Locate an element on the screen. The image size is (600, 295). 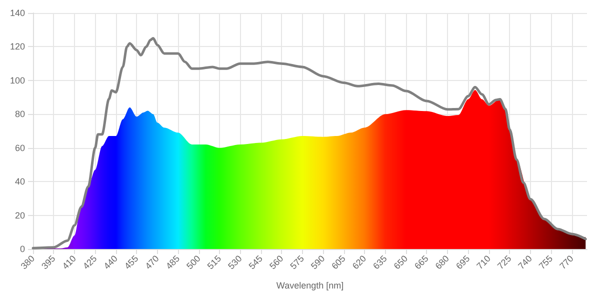
y-tick-label: 20 is located at coordinates (19, 215).